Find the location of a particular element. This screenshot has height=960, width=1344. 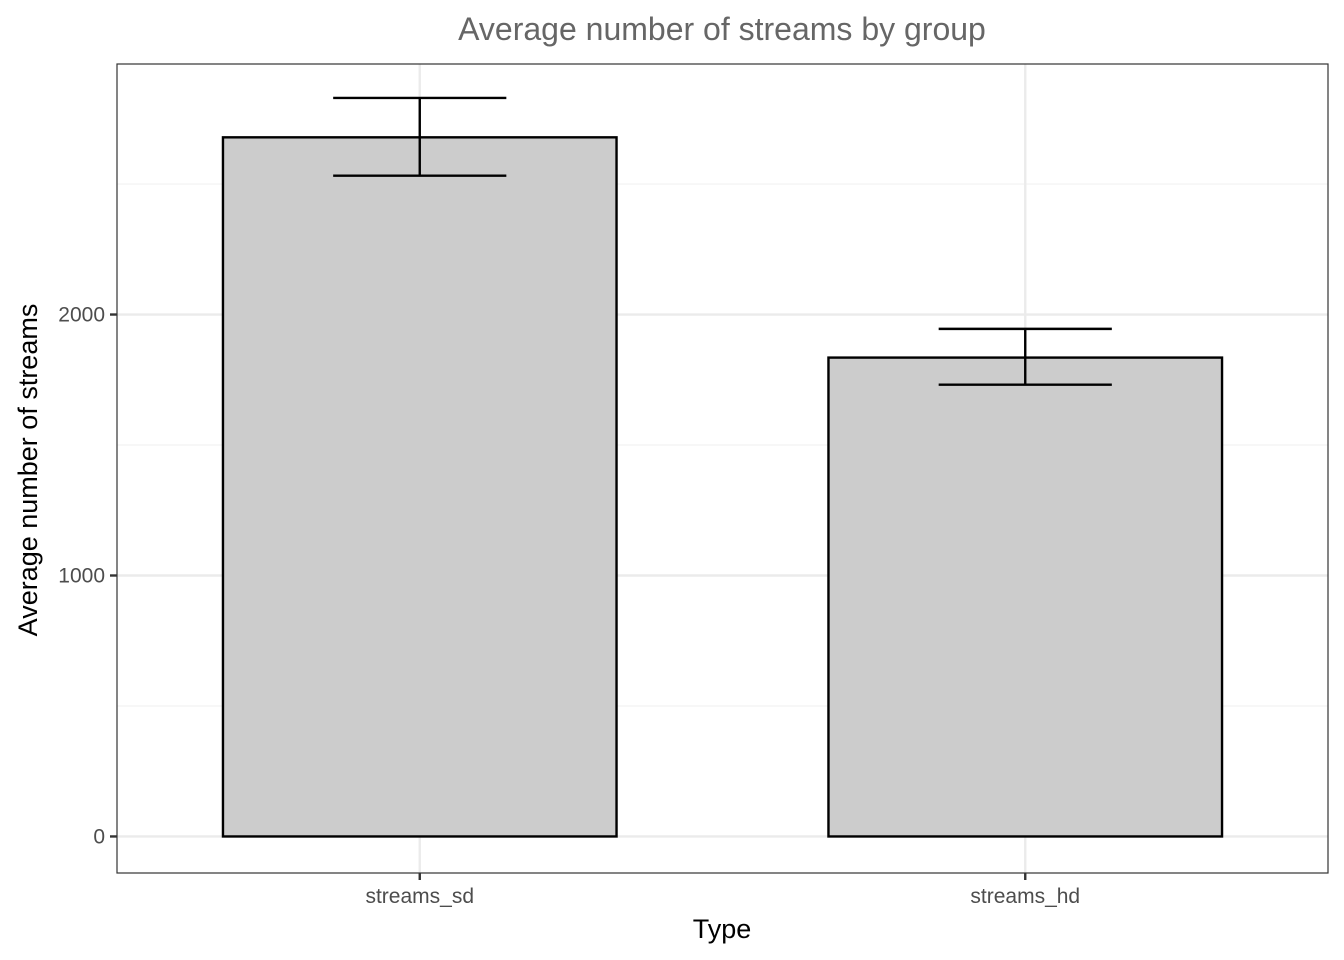

x-tick-label: streams_sd is located at coordinates (419, 896).